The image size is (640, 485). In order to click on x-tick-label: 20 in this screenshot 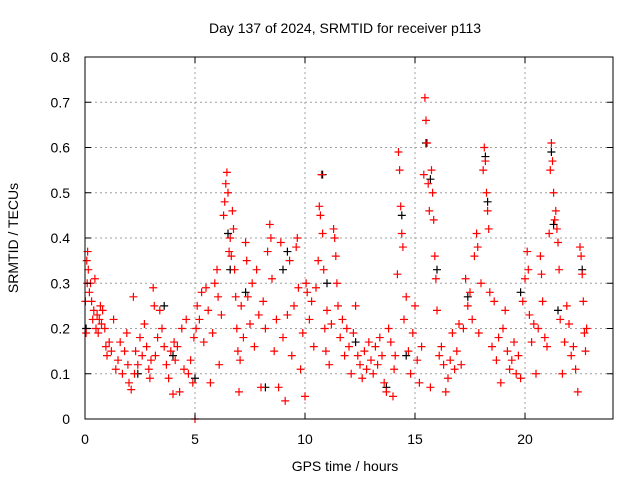, I will do `click(525, 439)`.